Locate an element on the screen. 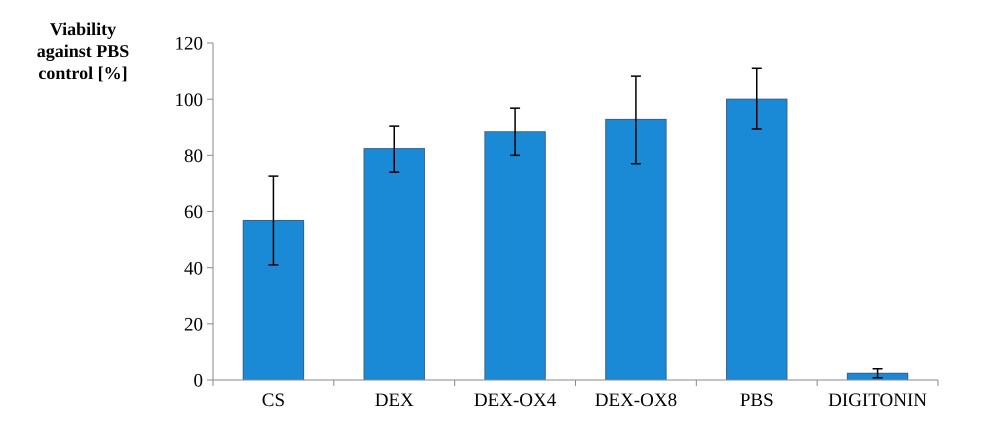  x-tick-label: DEX-OX4 is located at coordinates (515, 400).